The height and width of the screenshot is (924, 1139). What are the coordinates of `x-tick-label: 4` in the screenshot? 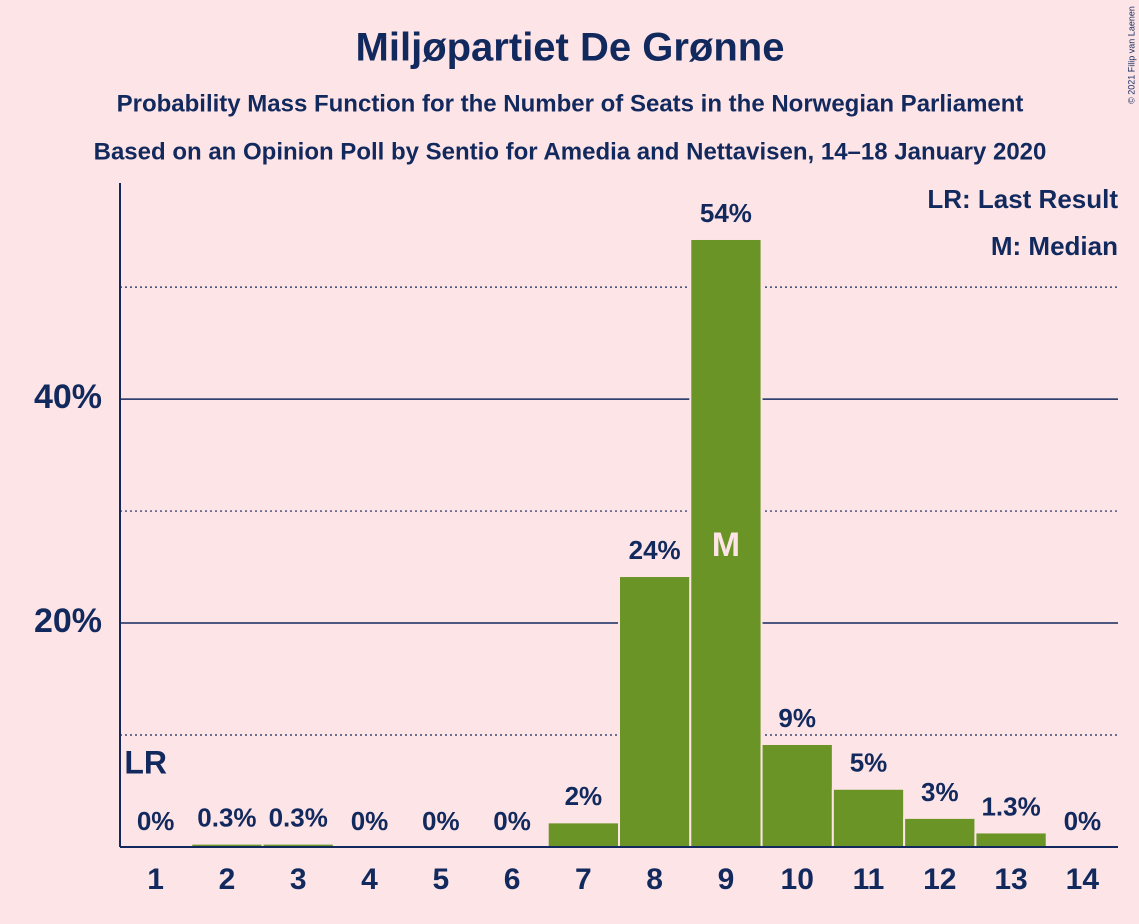 It's located at (369, 879).